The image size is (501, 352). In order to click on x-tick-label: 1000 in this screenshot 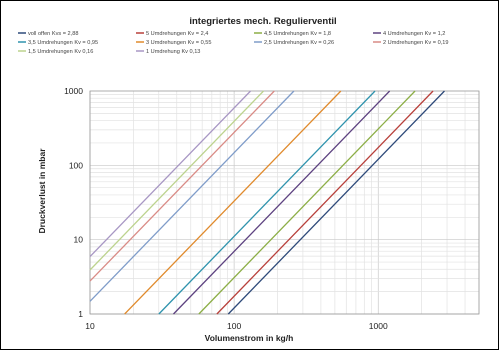, I will do `click(378, 326)`.